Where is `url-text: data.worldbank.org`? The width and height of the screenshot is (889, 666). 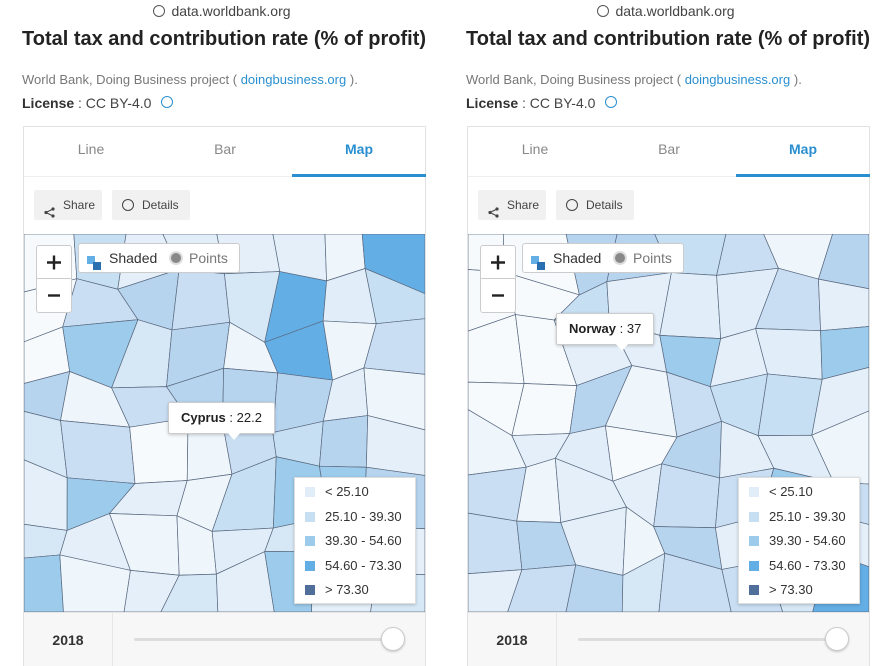 url-text: data.worldbank.org is located at coordinates (231, 11).